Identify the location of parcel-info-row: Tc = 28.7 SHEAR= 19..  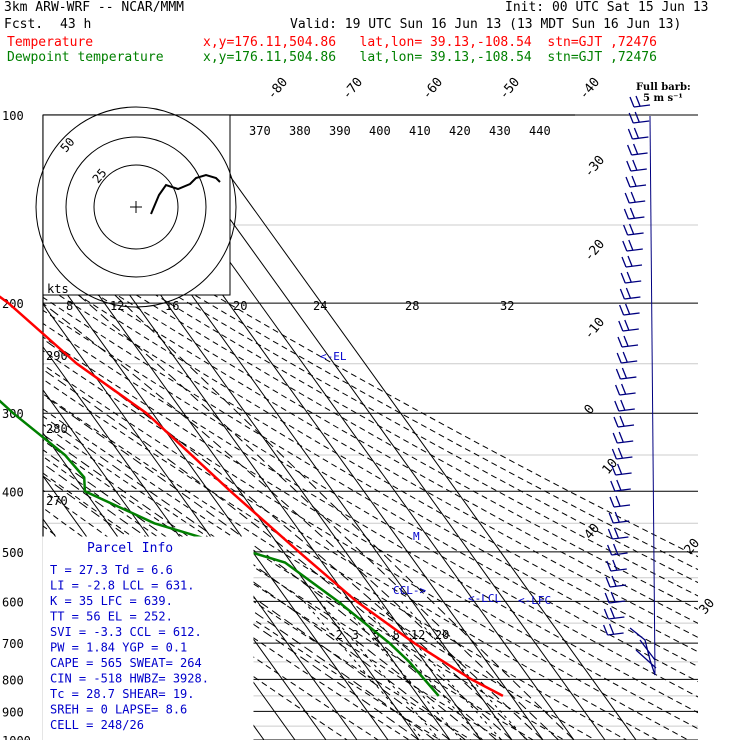
(122, 694).